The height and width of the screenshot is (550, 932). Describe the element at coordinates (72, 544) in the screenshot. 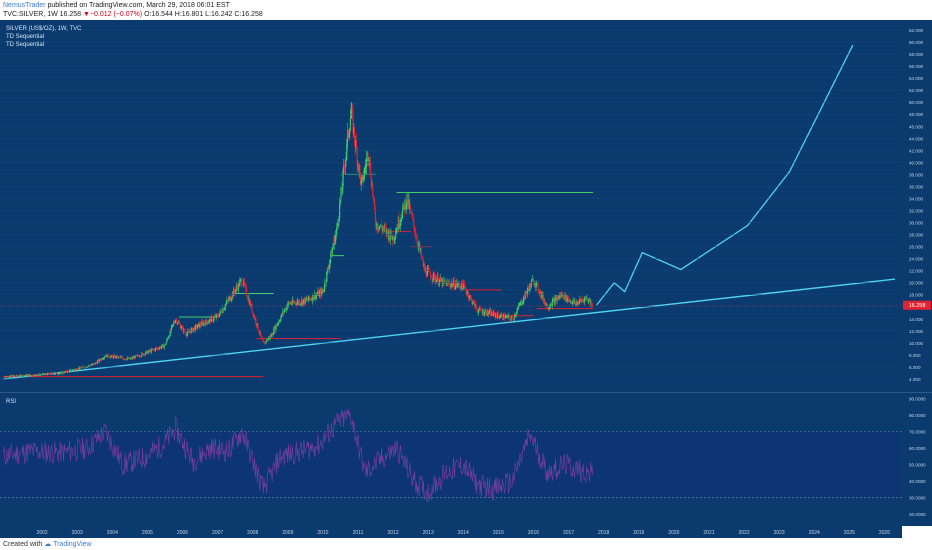

I see `tradingview-brand-link: TradingView` at that location.